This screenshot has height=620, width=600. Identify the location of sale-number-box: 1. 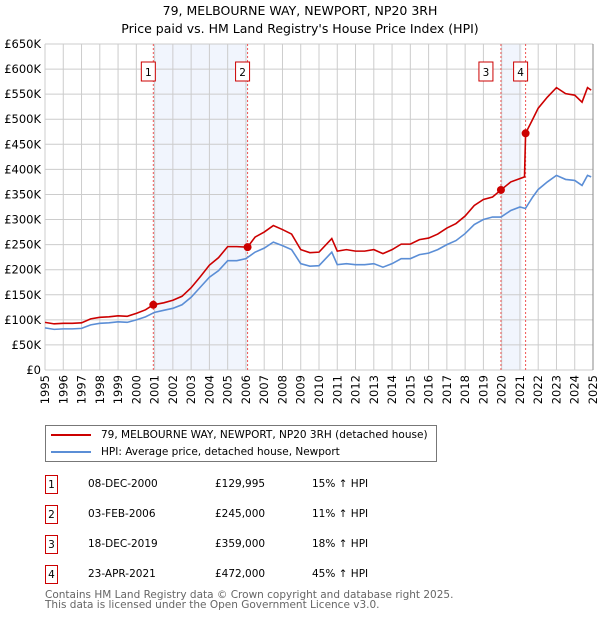
(51, 484).